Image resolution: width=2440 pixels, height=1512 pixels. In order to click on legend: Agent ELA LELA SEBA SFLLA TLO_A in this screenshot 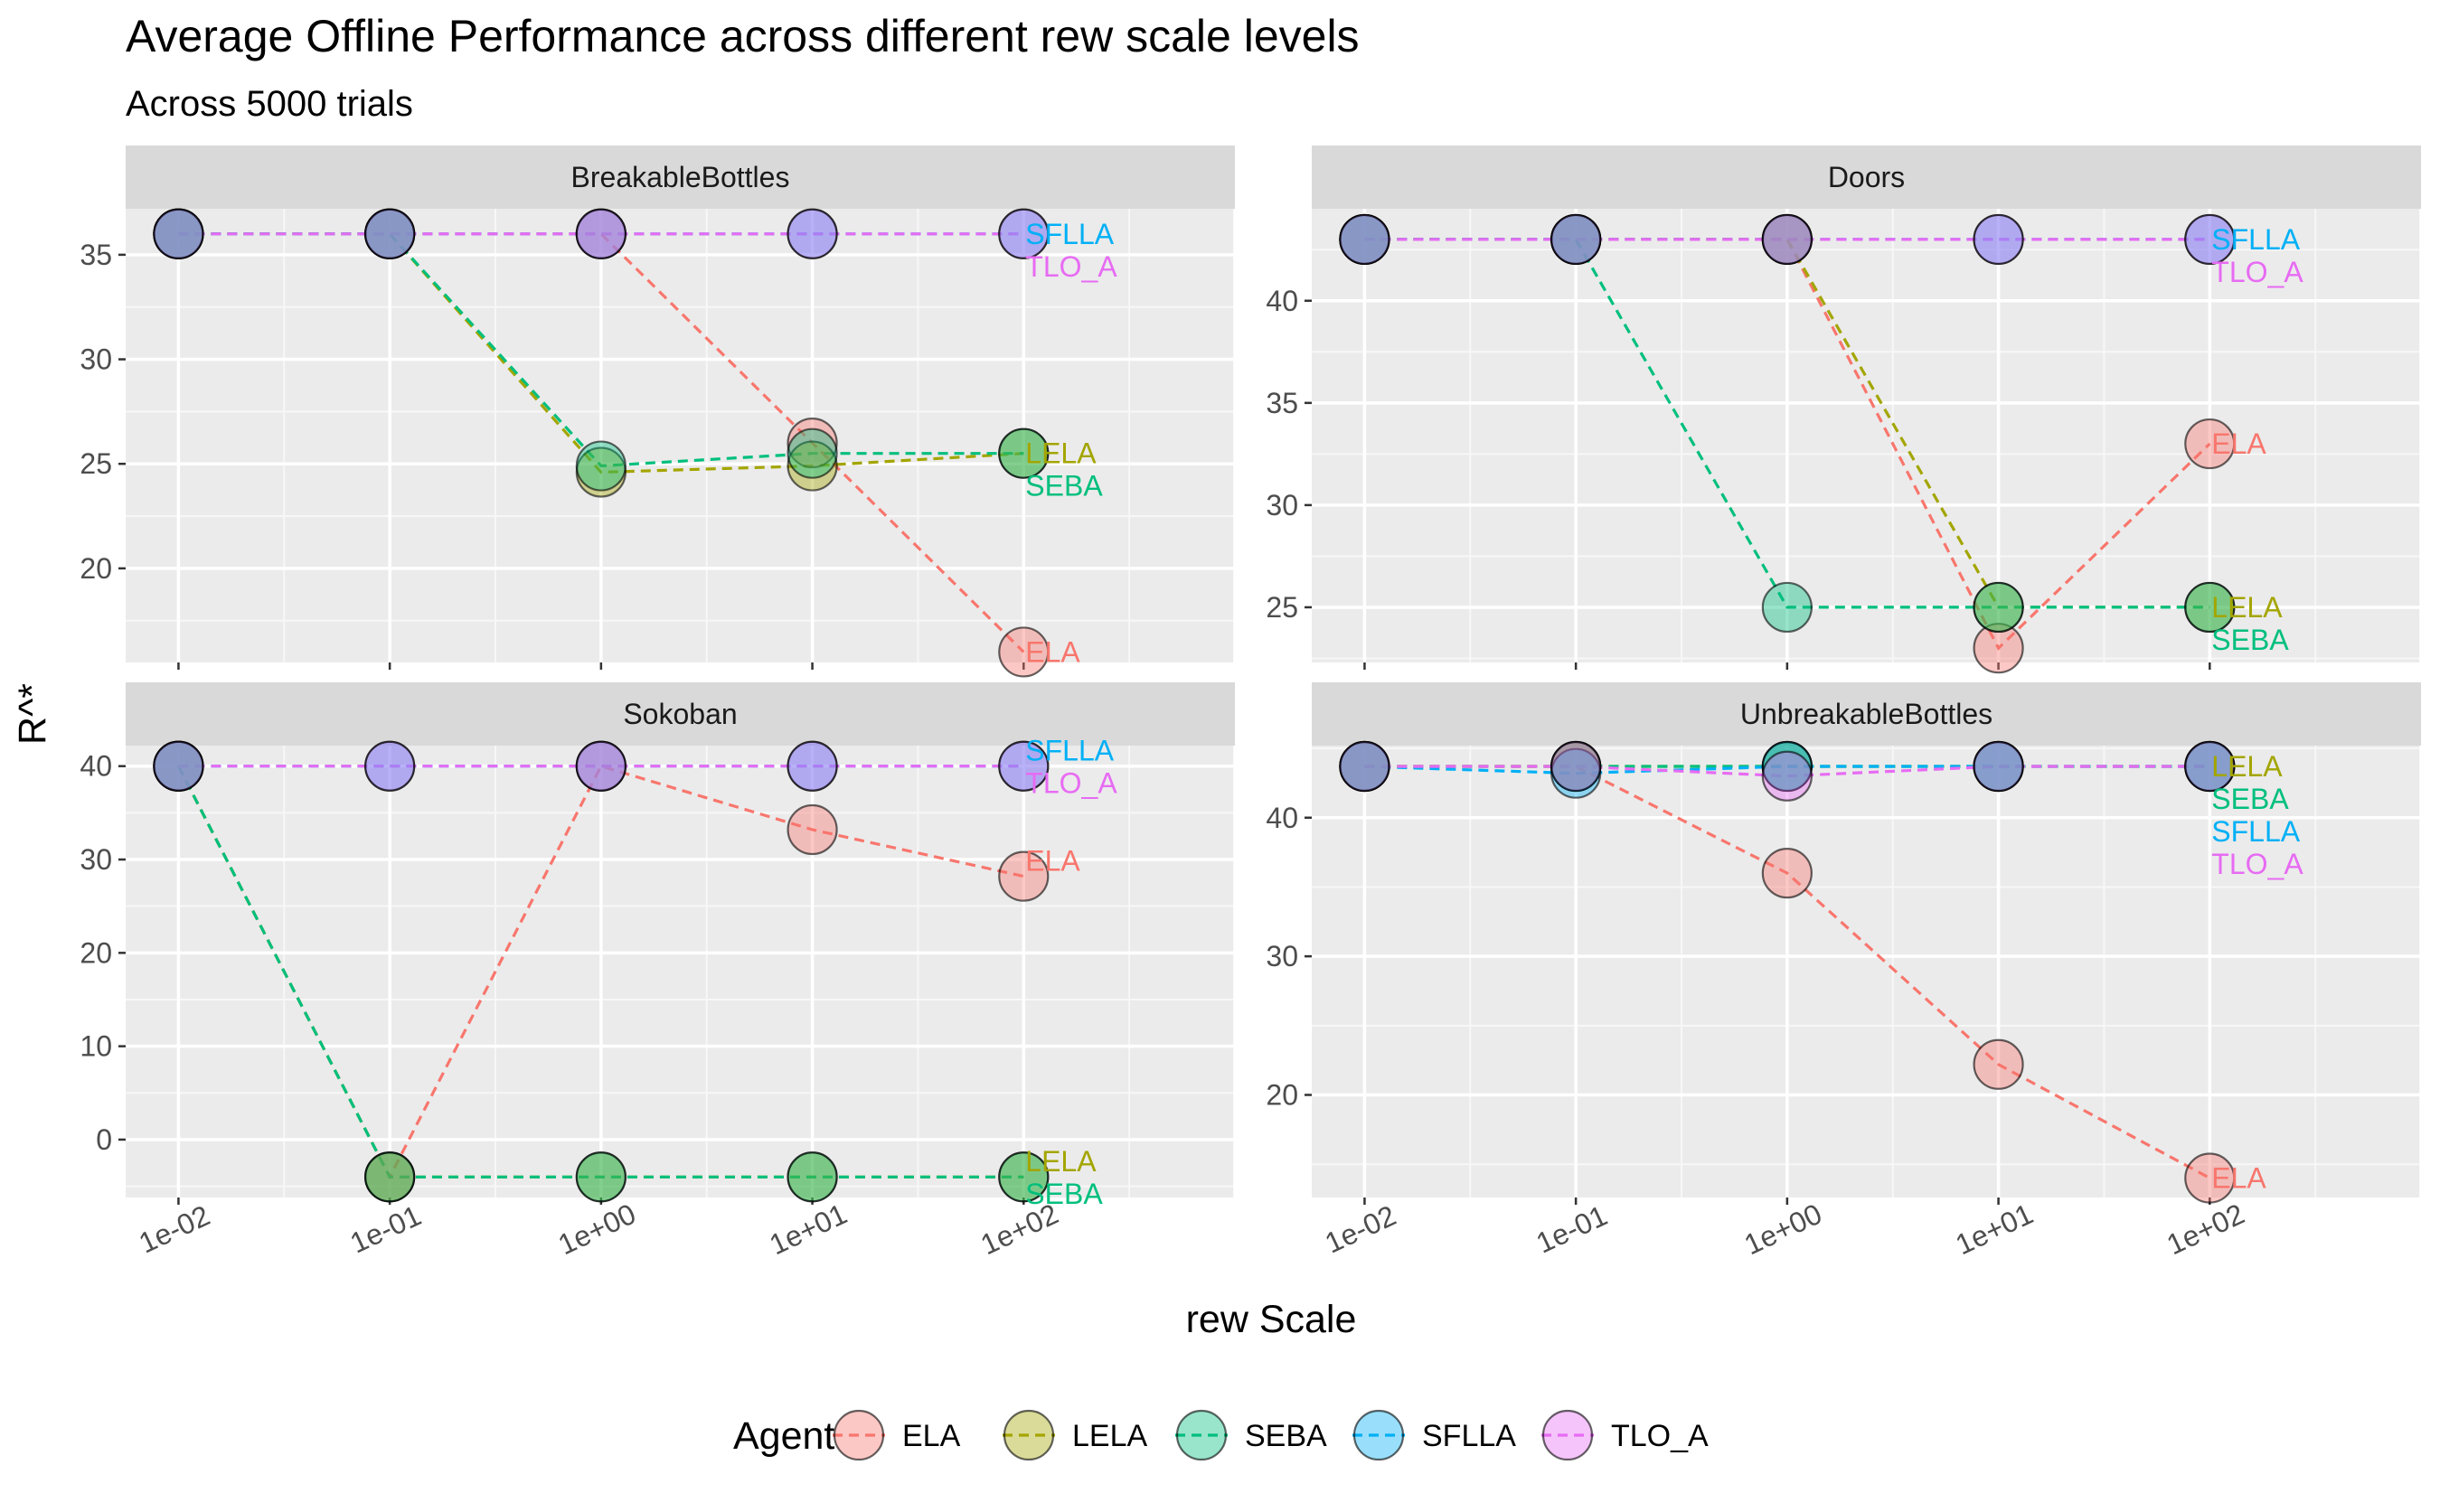, I will do `click(1221, 1435)`.